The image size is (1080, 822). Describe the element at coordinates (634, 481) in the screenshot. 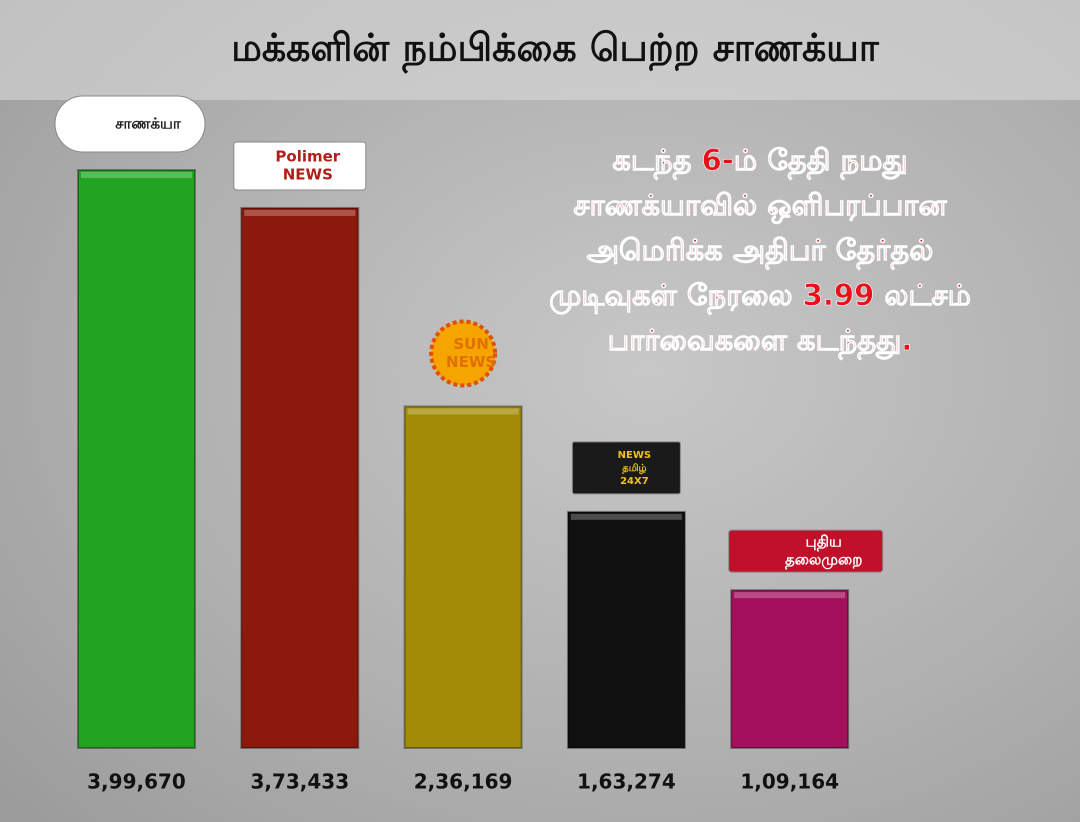

I see `logo-text: 24X7` at that location.